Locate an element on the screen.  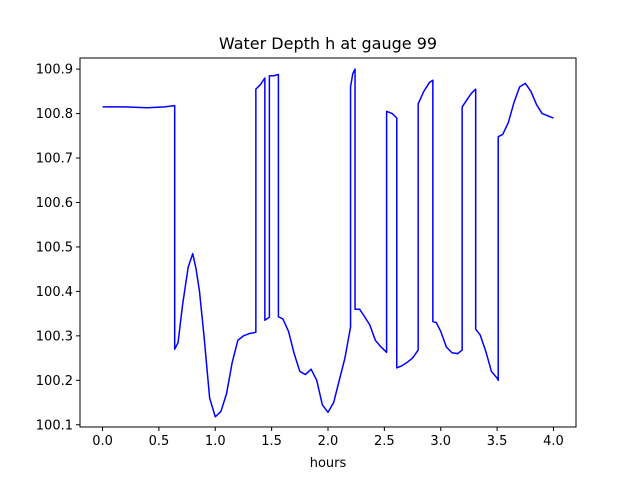
chart-title: Water Depth h at gauge 99 is located at coordinates (328, 43).